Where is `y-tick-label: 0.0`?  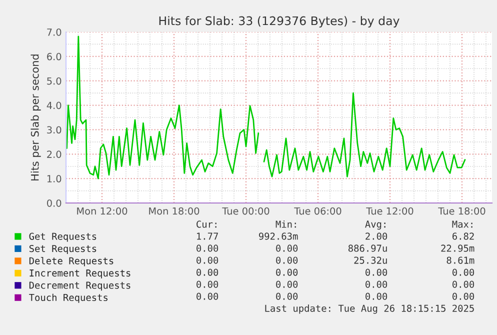
y-tick-label: 0.0 is located at coordinates (54, 203).